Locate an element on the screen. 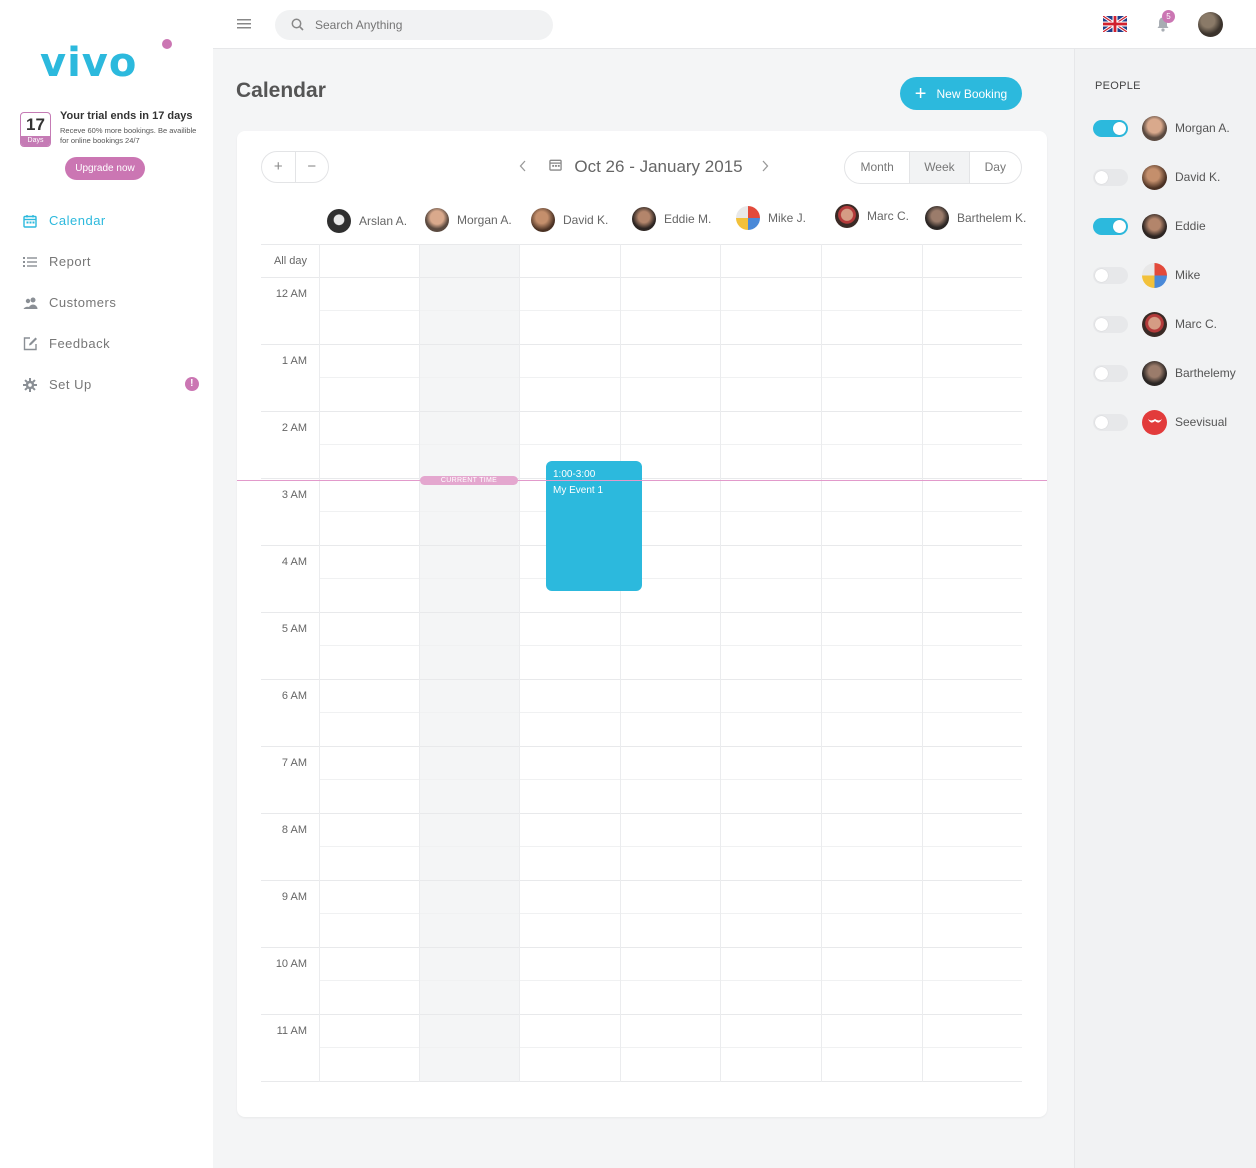 The width and height of the screenshot is (1256, 1168). zoom-out-button: − is located at coordinates (311, 167).